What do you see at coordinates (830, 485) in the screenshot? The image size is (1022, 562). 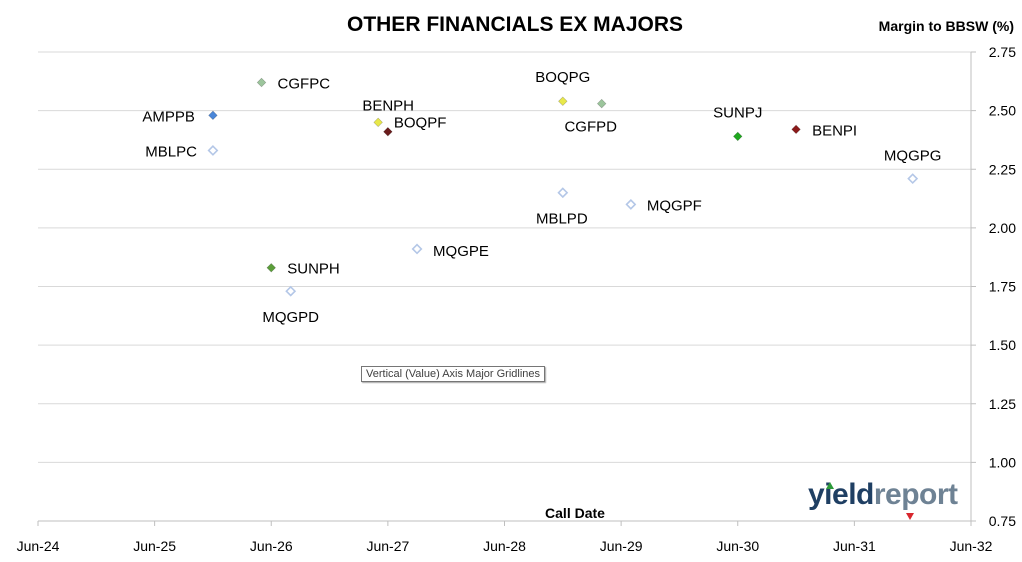 I see `logo-up-arrow-icon` at bounding box center [830, 485].